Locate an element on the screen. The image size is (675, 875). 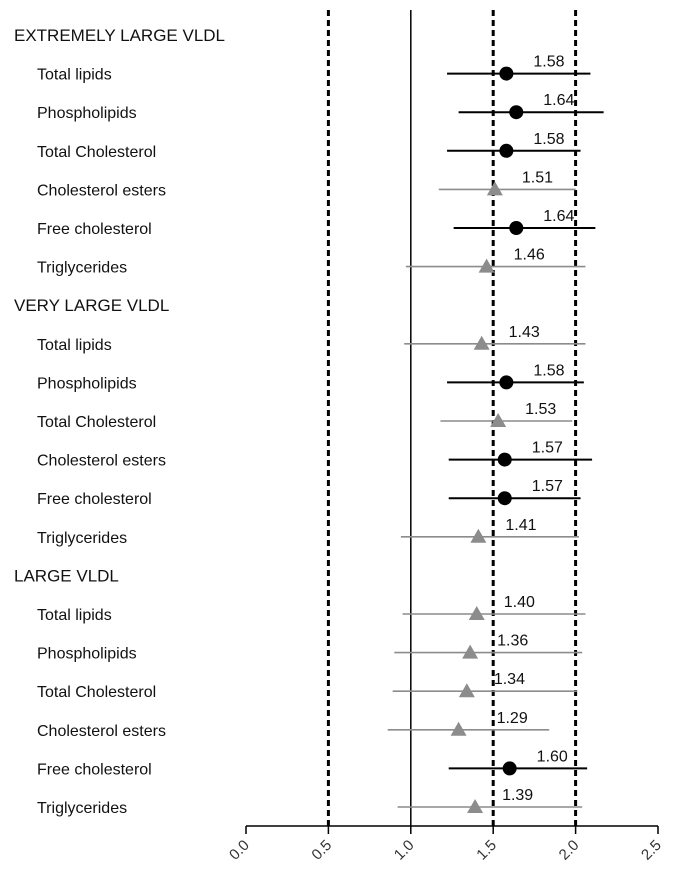
value-label: 1.41 is located at coordinates (520, 525).